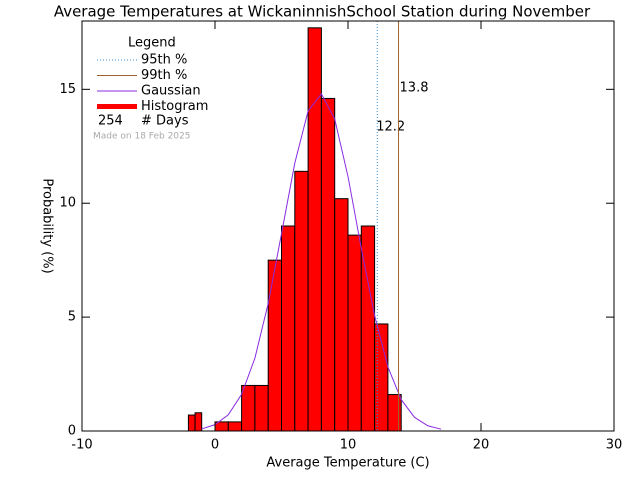  What do you see at coordinates (481, 445) in the screenshot?
I see `x-tick-label: 20` at bounding box center [481, 445].